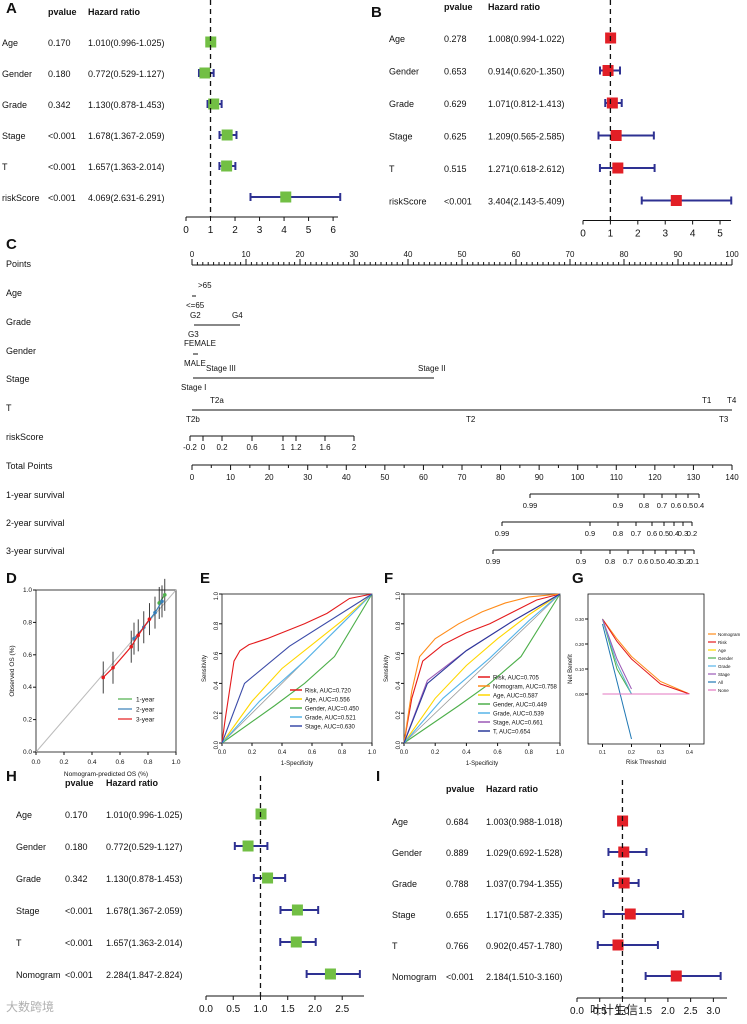  What do you see at coordinates (5, 167) in the screenshot?
I see `forest-a-row-name: T` at bounding box center [5, 167].